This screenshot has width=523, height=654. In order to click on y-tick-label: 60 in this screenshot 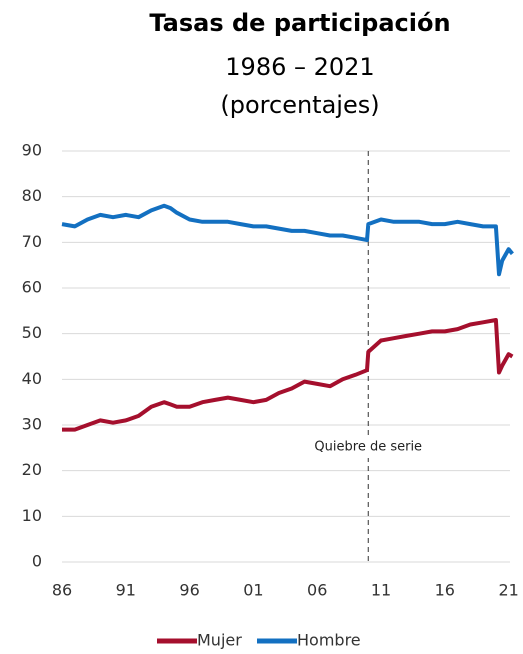, I will do `click(32, 287)`.